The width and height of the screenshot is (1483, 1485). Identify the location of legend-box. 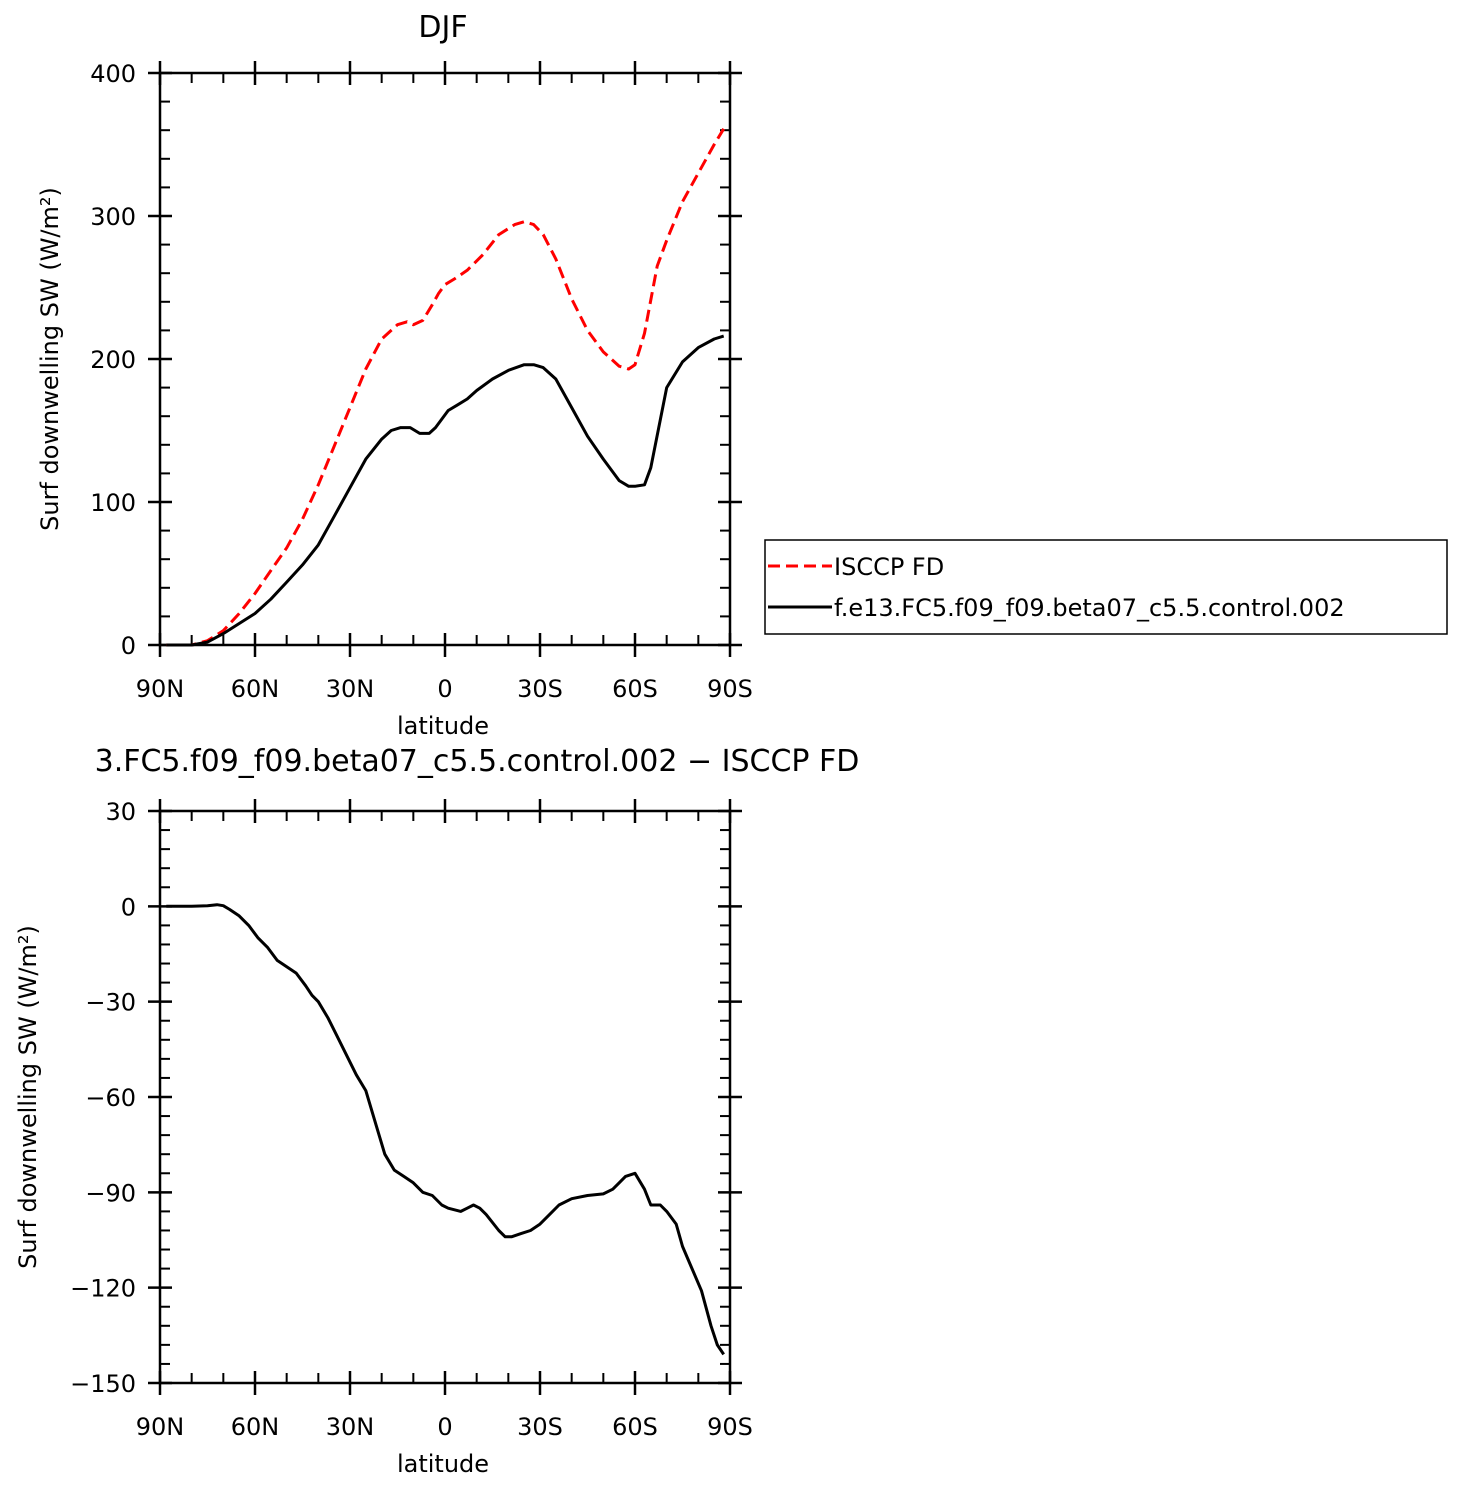
(1106, 587).